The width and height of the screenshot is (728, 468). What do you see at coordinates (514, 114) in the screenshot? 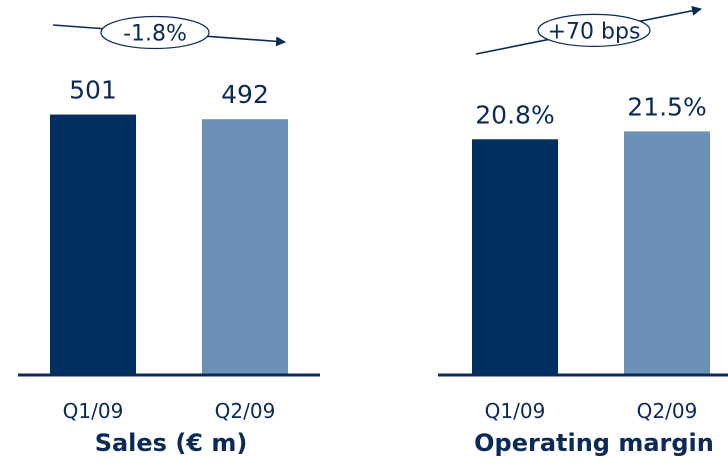
I see `data-label: 20.8%` at bounding box center [514, 114].